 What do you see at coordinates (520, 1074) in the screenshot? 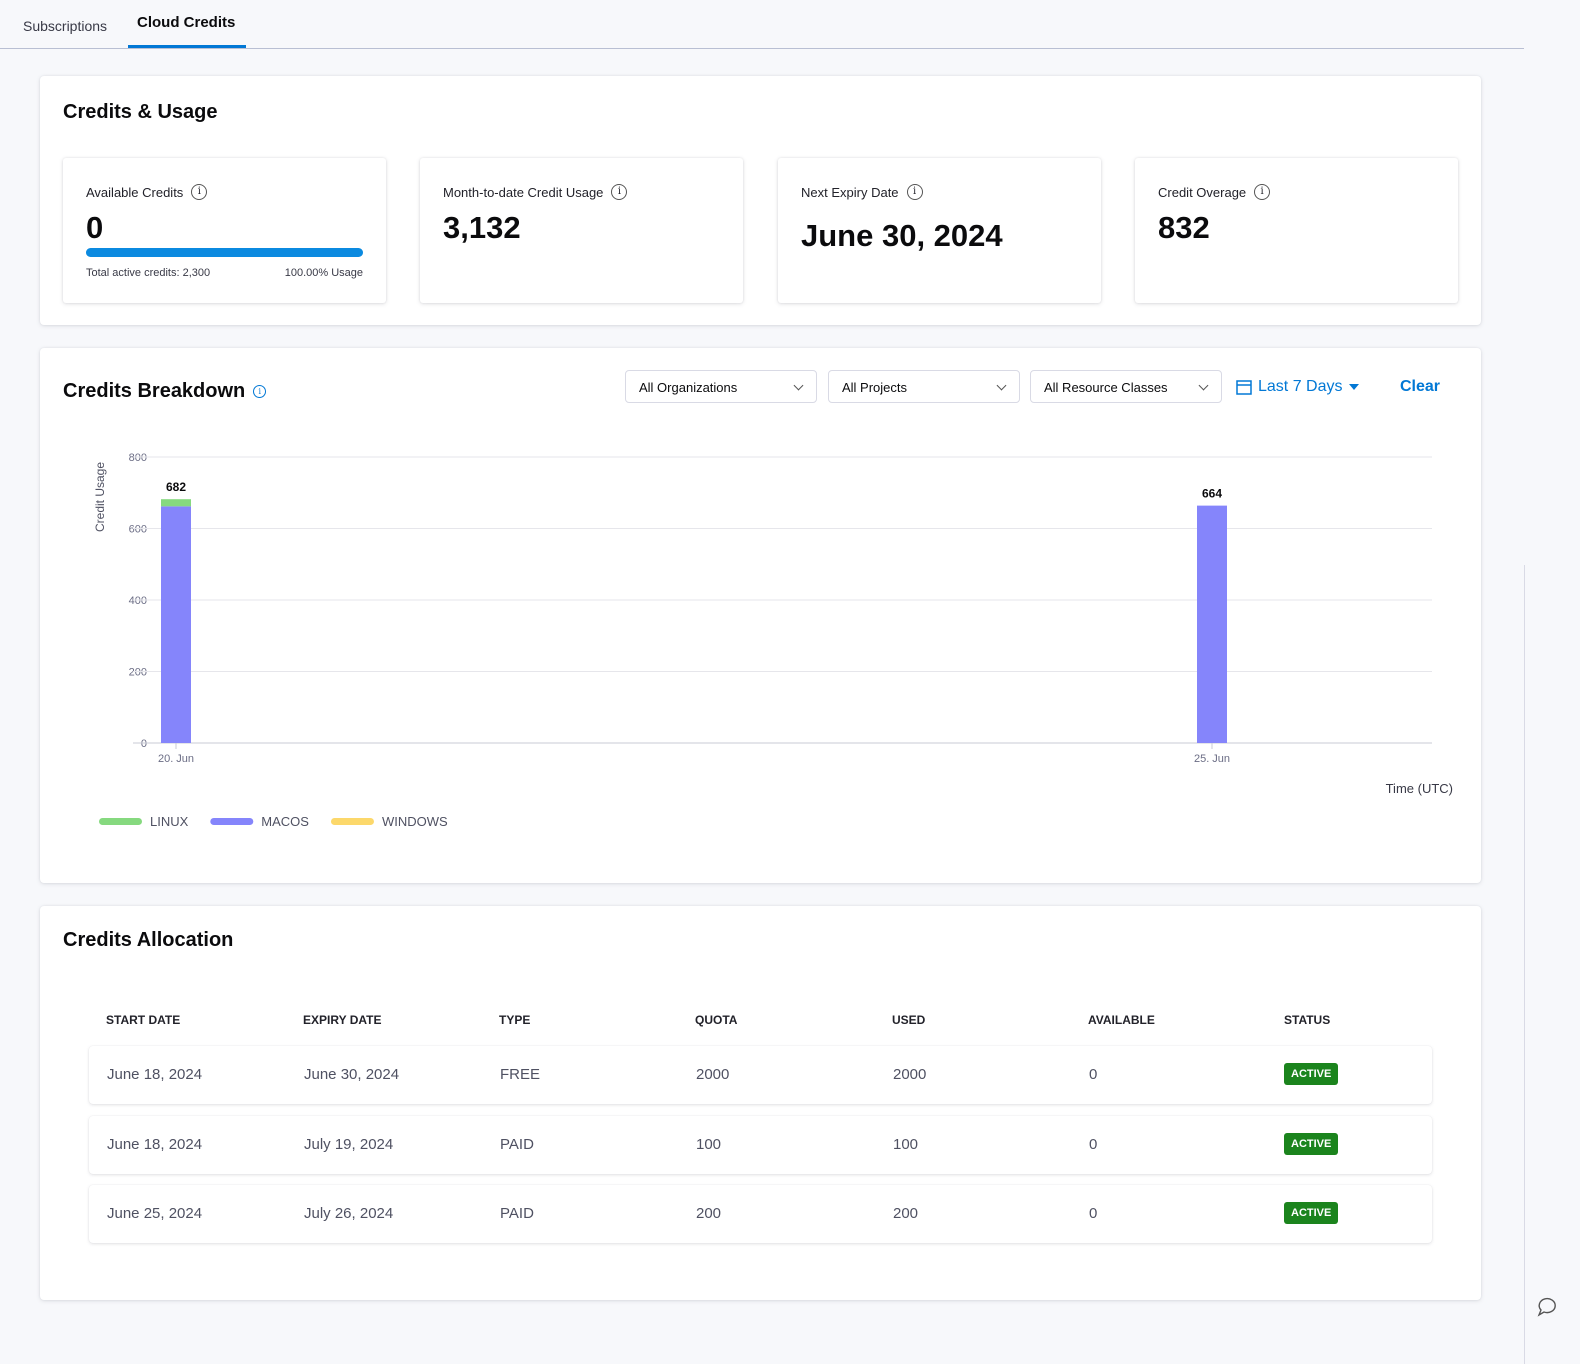
I see `cell: FREE` at bounding box center [520, 1074].